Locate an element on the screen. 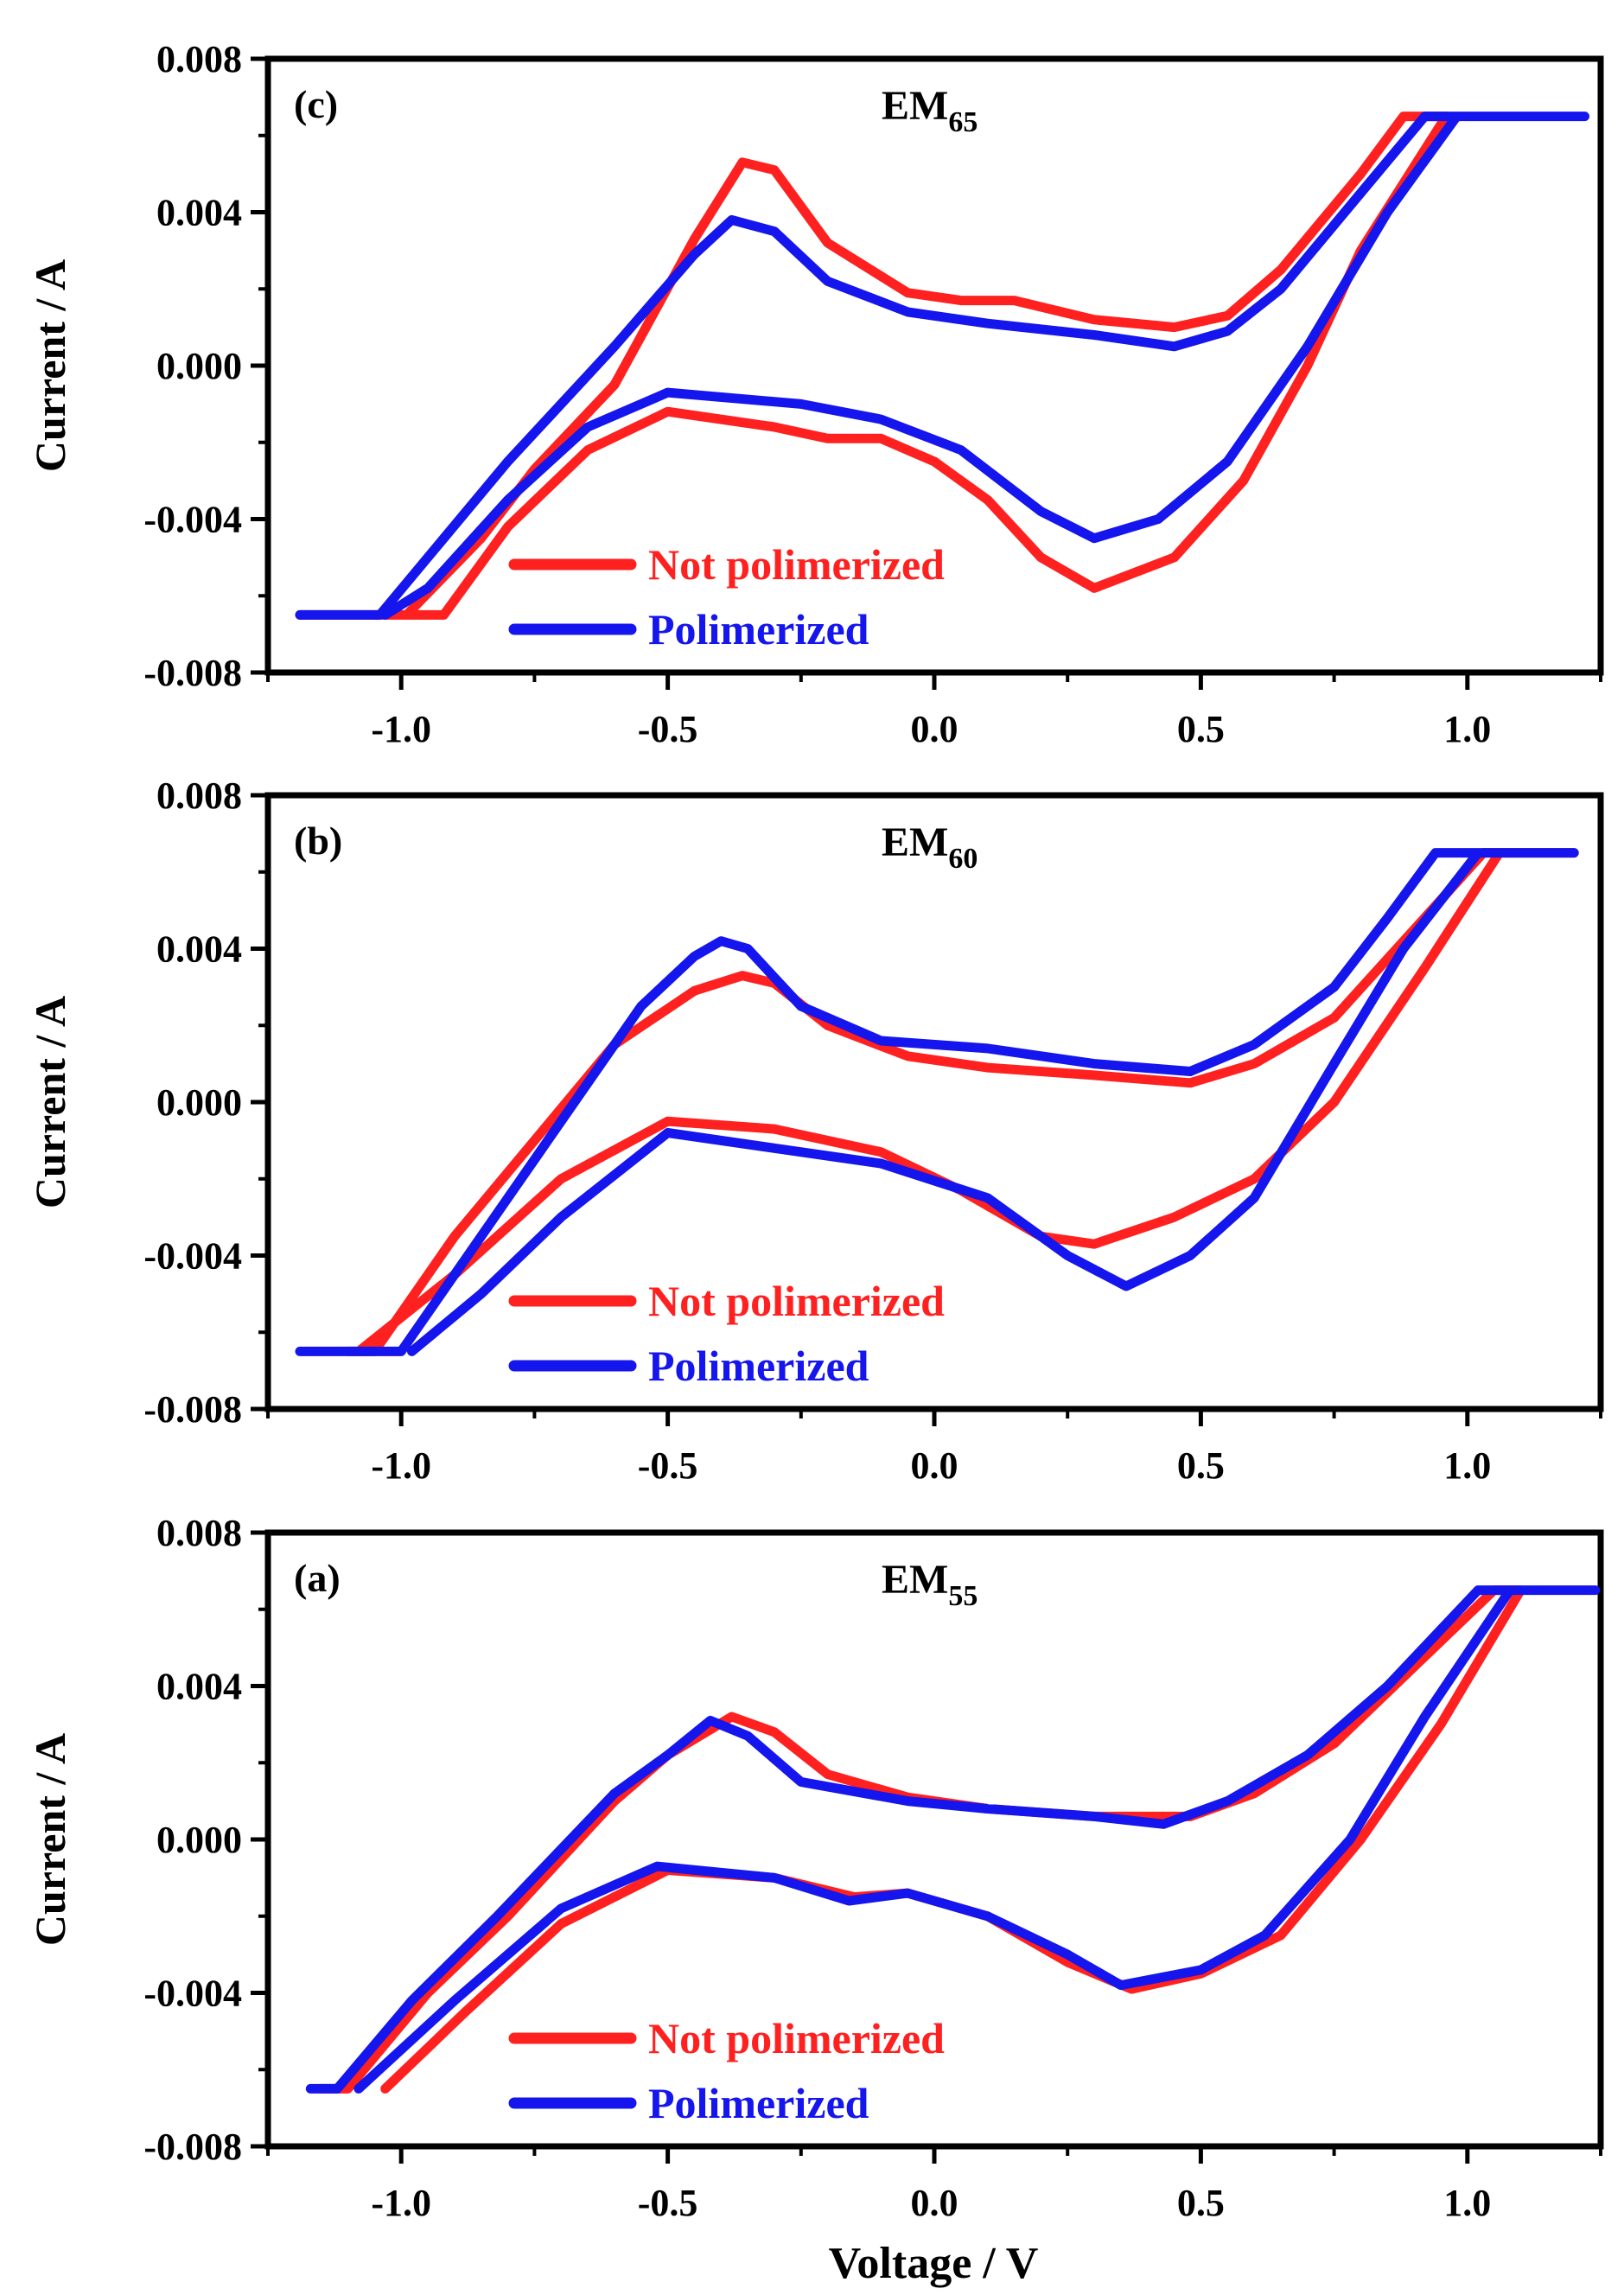 This screenshot has height=2295, width=1624. panel-label: (a) is located at coordinates (317, 1578).